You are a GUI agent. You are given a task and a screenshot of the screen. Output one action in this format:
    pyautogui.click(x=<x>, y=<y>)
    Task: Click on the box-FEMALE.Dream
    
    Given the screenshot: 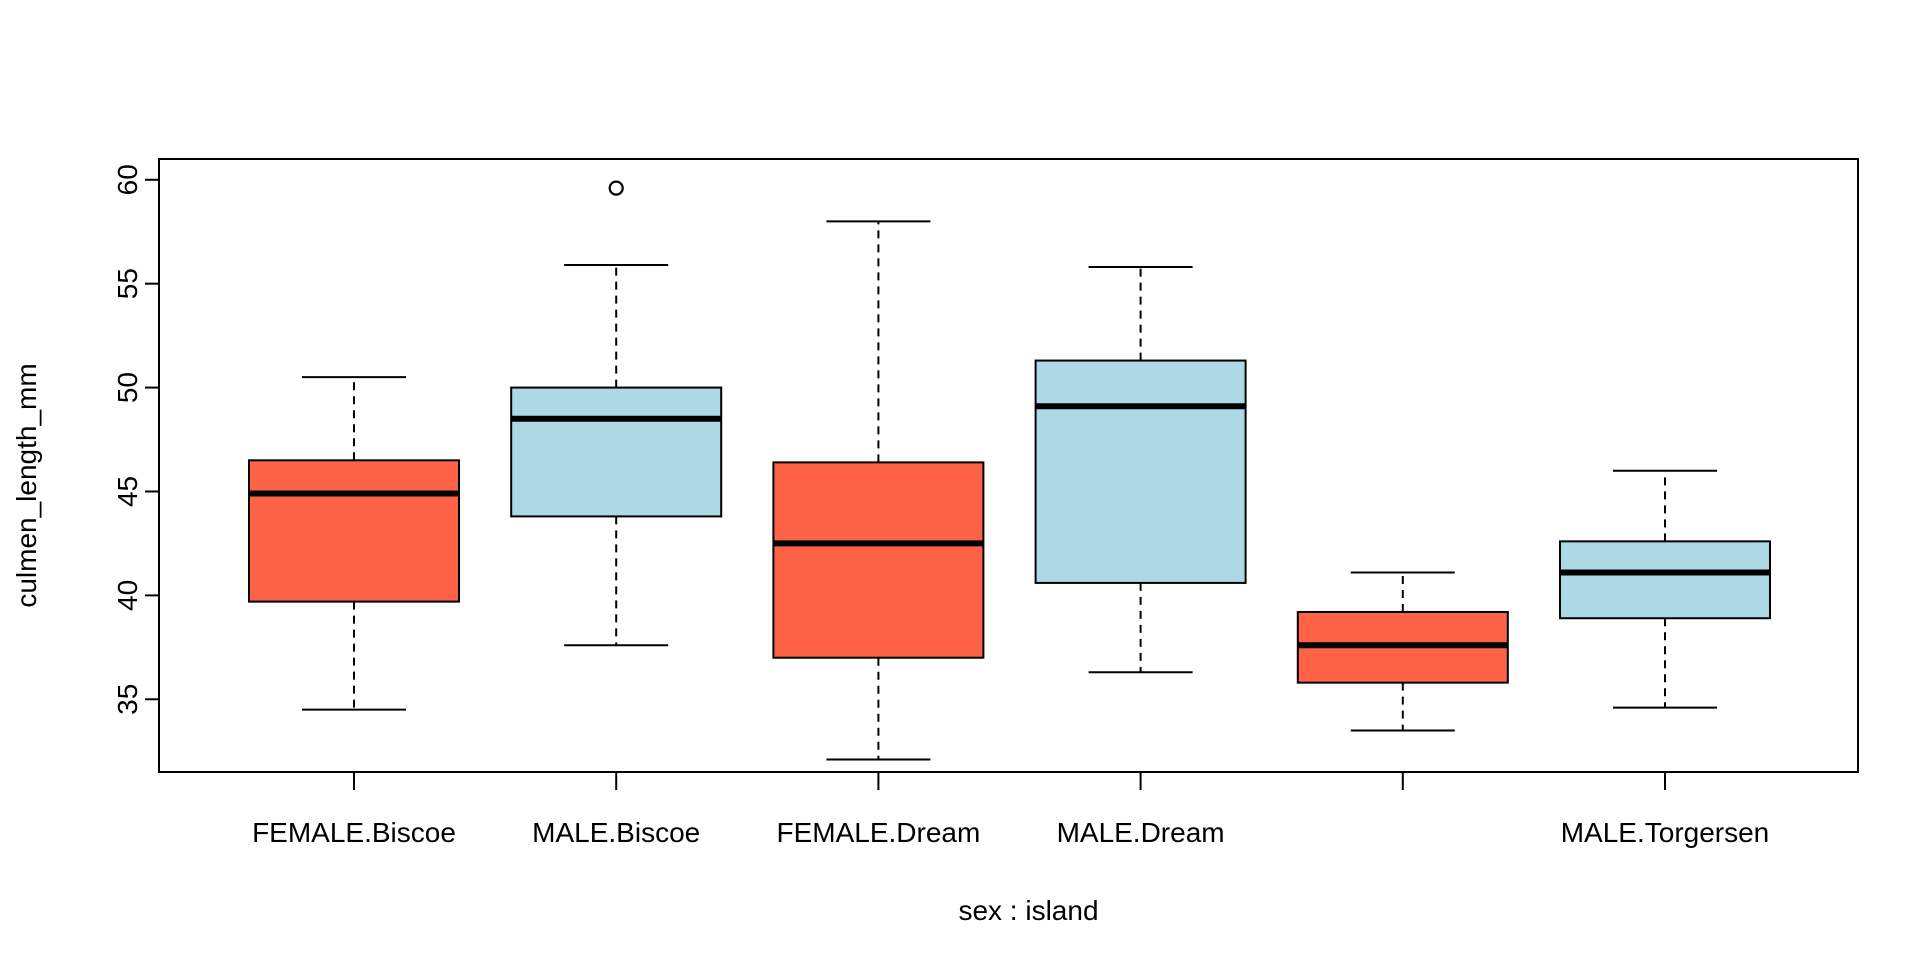 What is the action you would take?
    pyautogui.click(x=878, y=490)
    